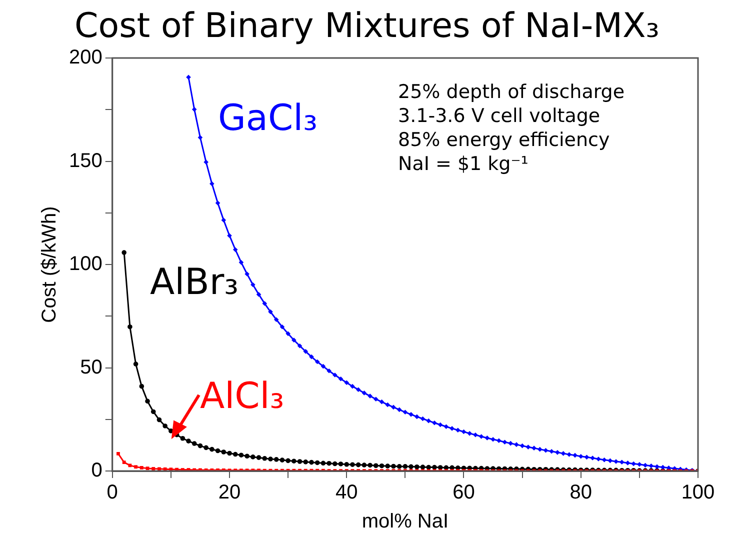 The height and width of the screenshot is (550, 734). I want to click on y-tick-label: 50, so click(91, 367).